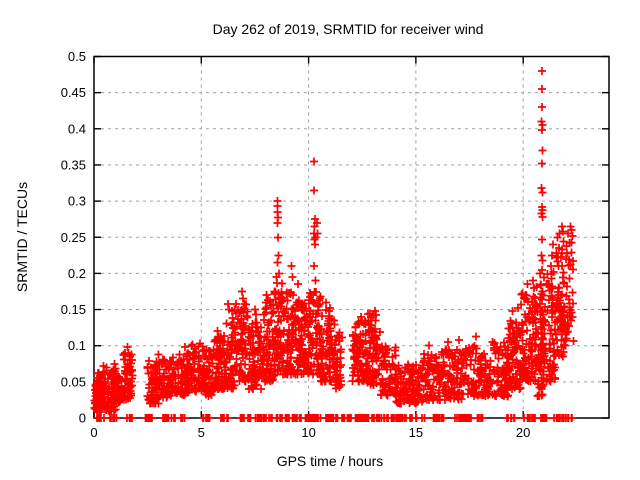 The image size is (640, 480). I want to click on y-tick-label: 0.4, so click(77, 128).